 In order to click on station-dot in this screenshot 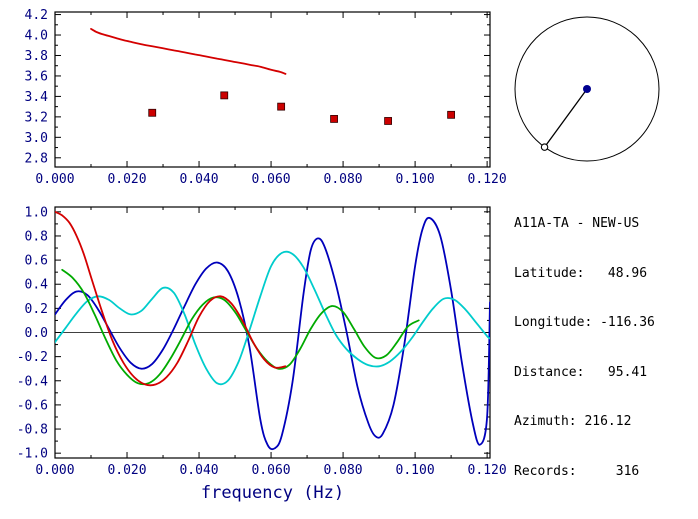, I will do `click(587, 89)`.